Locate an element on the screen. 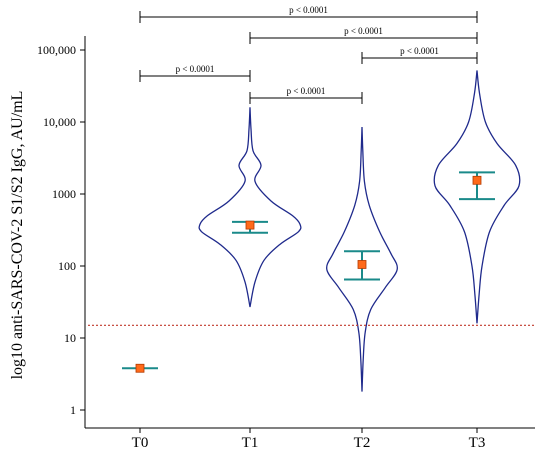 This screenshot has width=550, height=449. bracket-T2-T3: p < 0.0001 is located at coordinates (419, 55).